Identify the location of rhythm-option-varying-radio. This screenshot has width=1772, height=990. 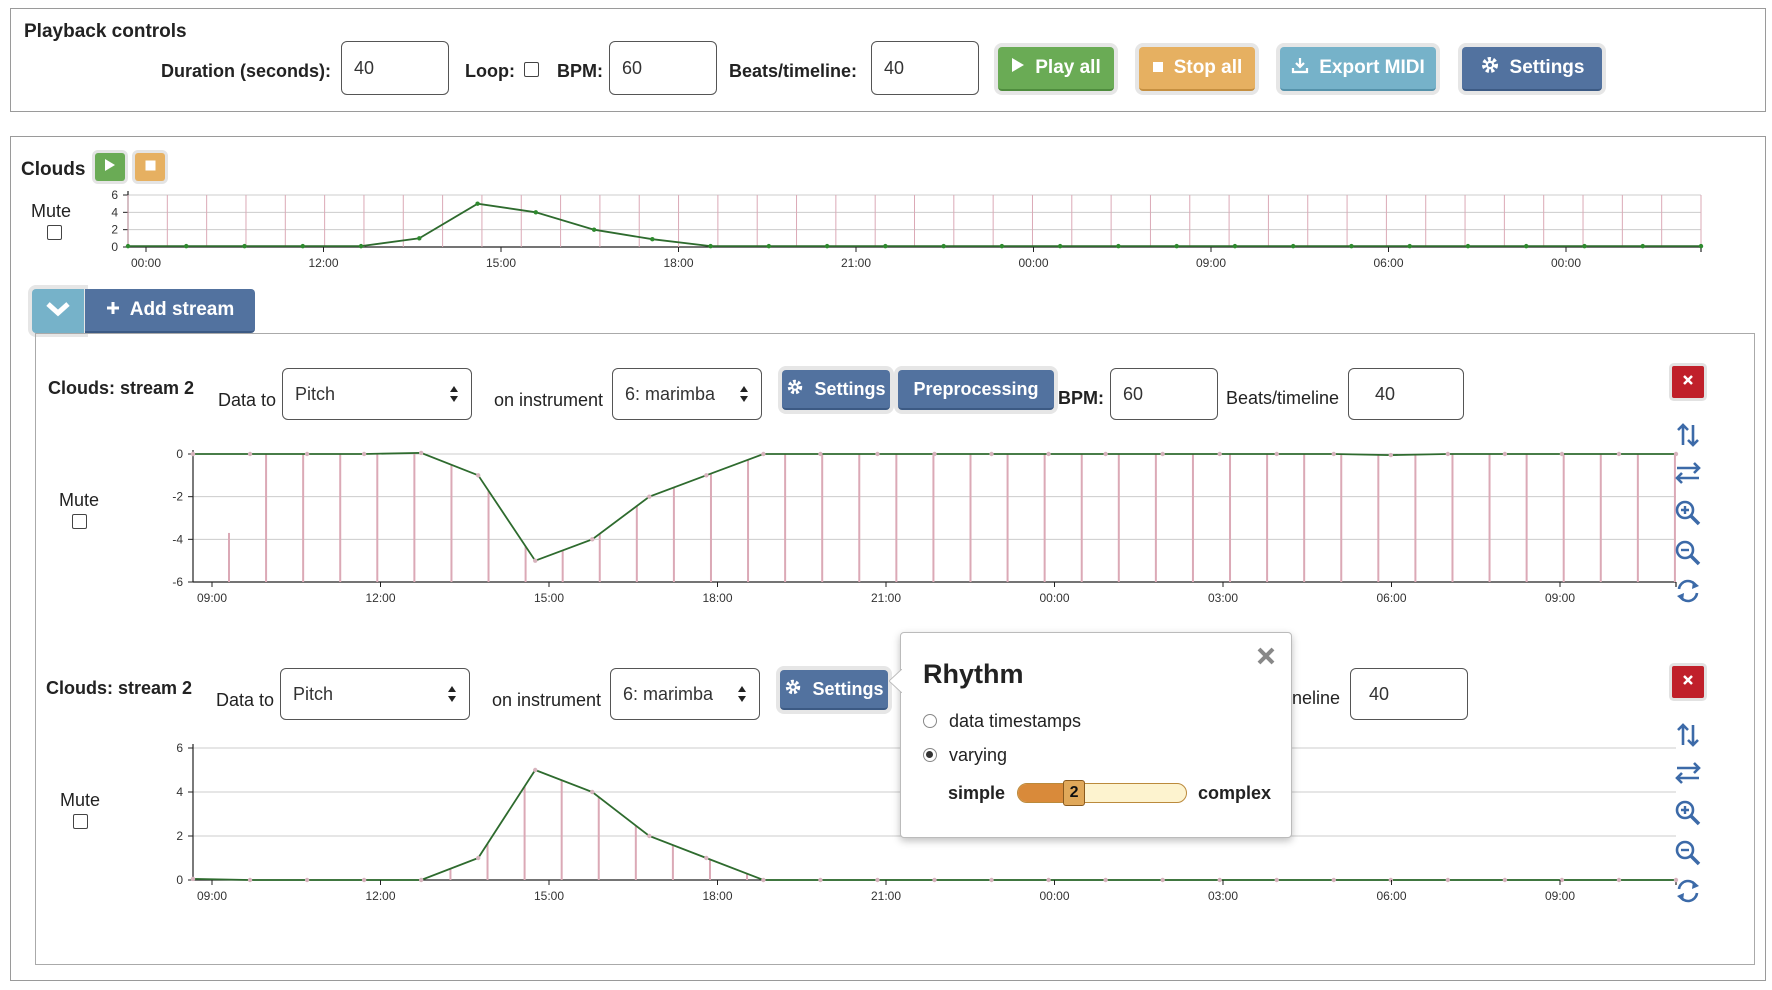
(930, 755).